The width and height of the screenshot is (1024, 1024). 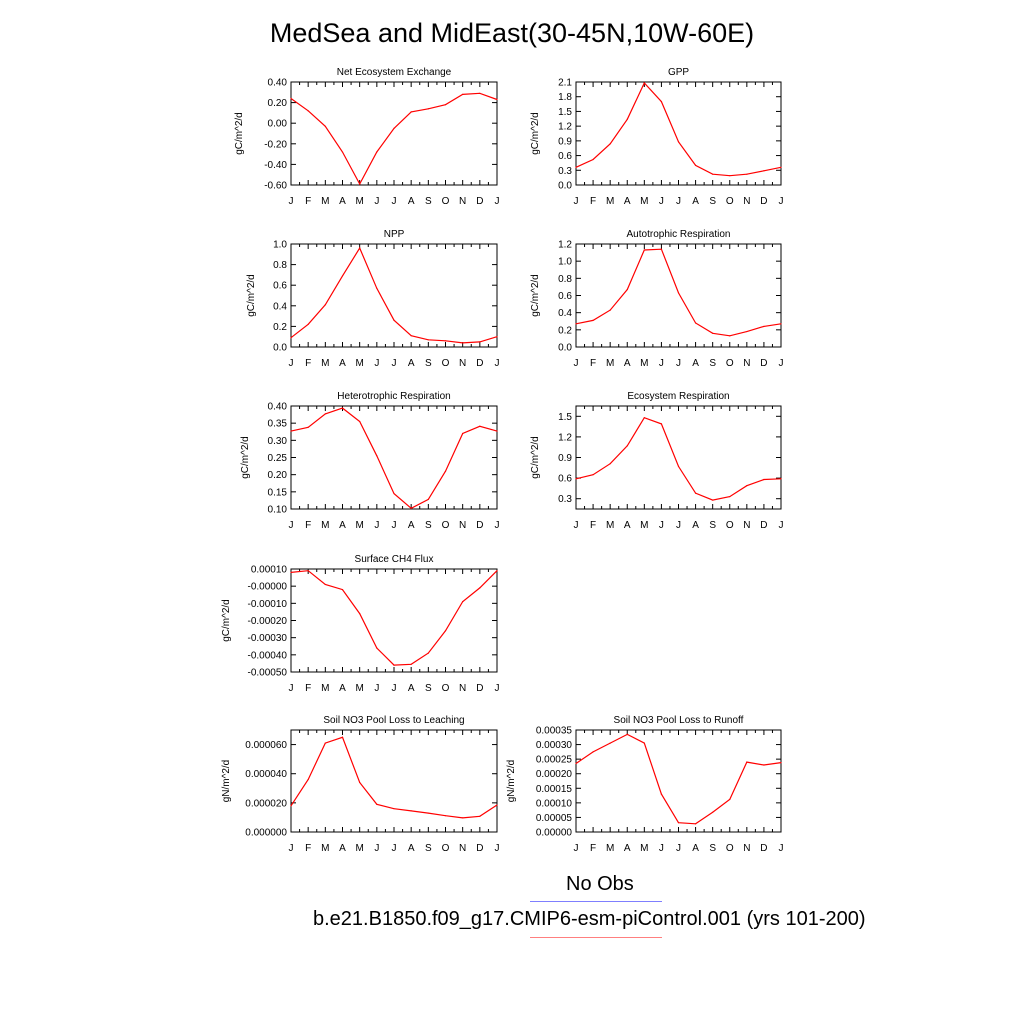 What do you see at coordinates (535, 295) in the screenshot?
I see `y-axis-label: gC/m^2/d` at bounding box center [535, 295].